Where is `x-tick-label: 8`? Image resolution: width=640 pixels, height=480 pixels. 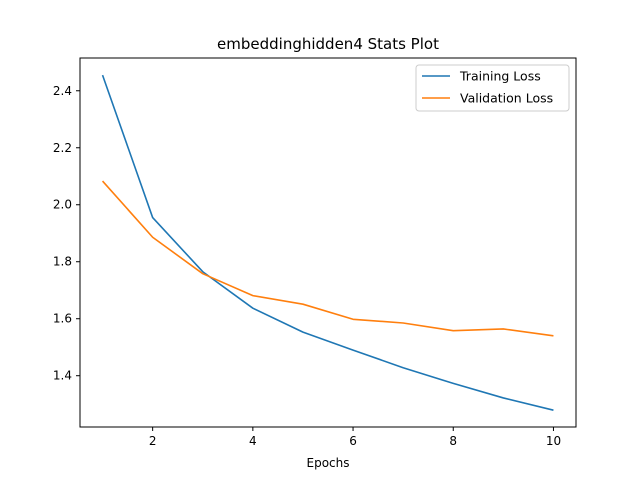
x-tick-label: 8 is located at coordinates (453, 441).